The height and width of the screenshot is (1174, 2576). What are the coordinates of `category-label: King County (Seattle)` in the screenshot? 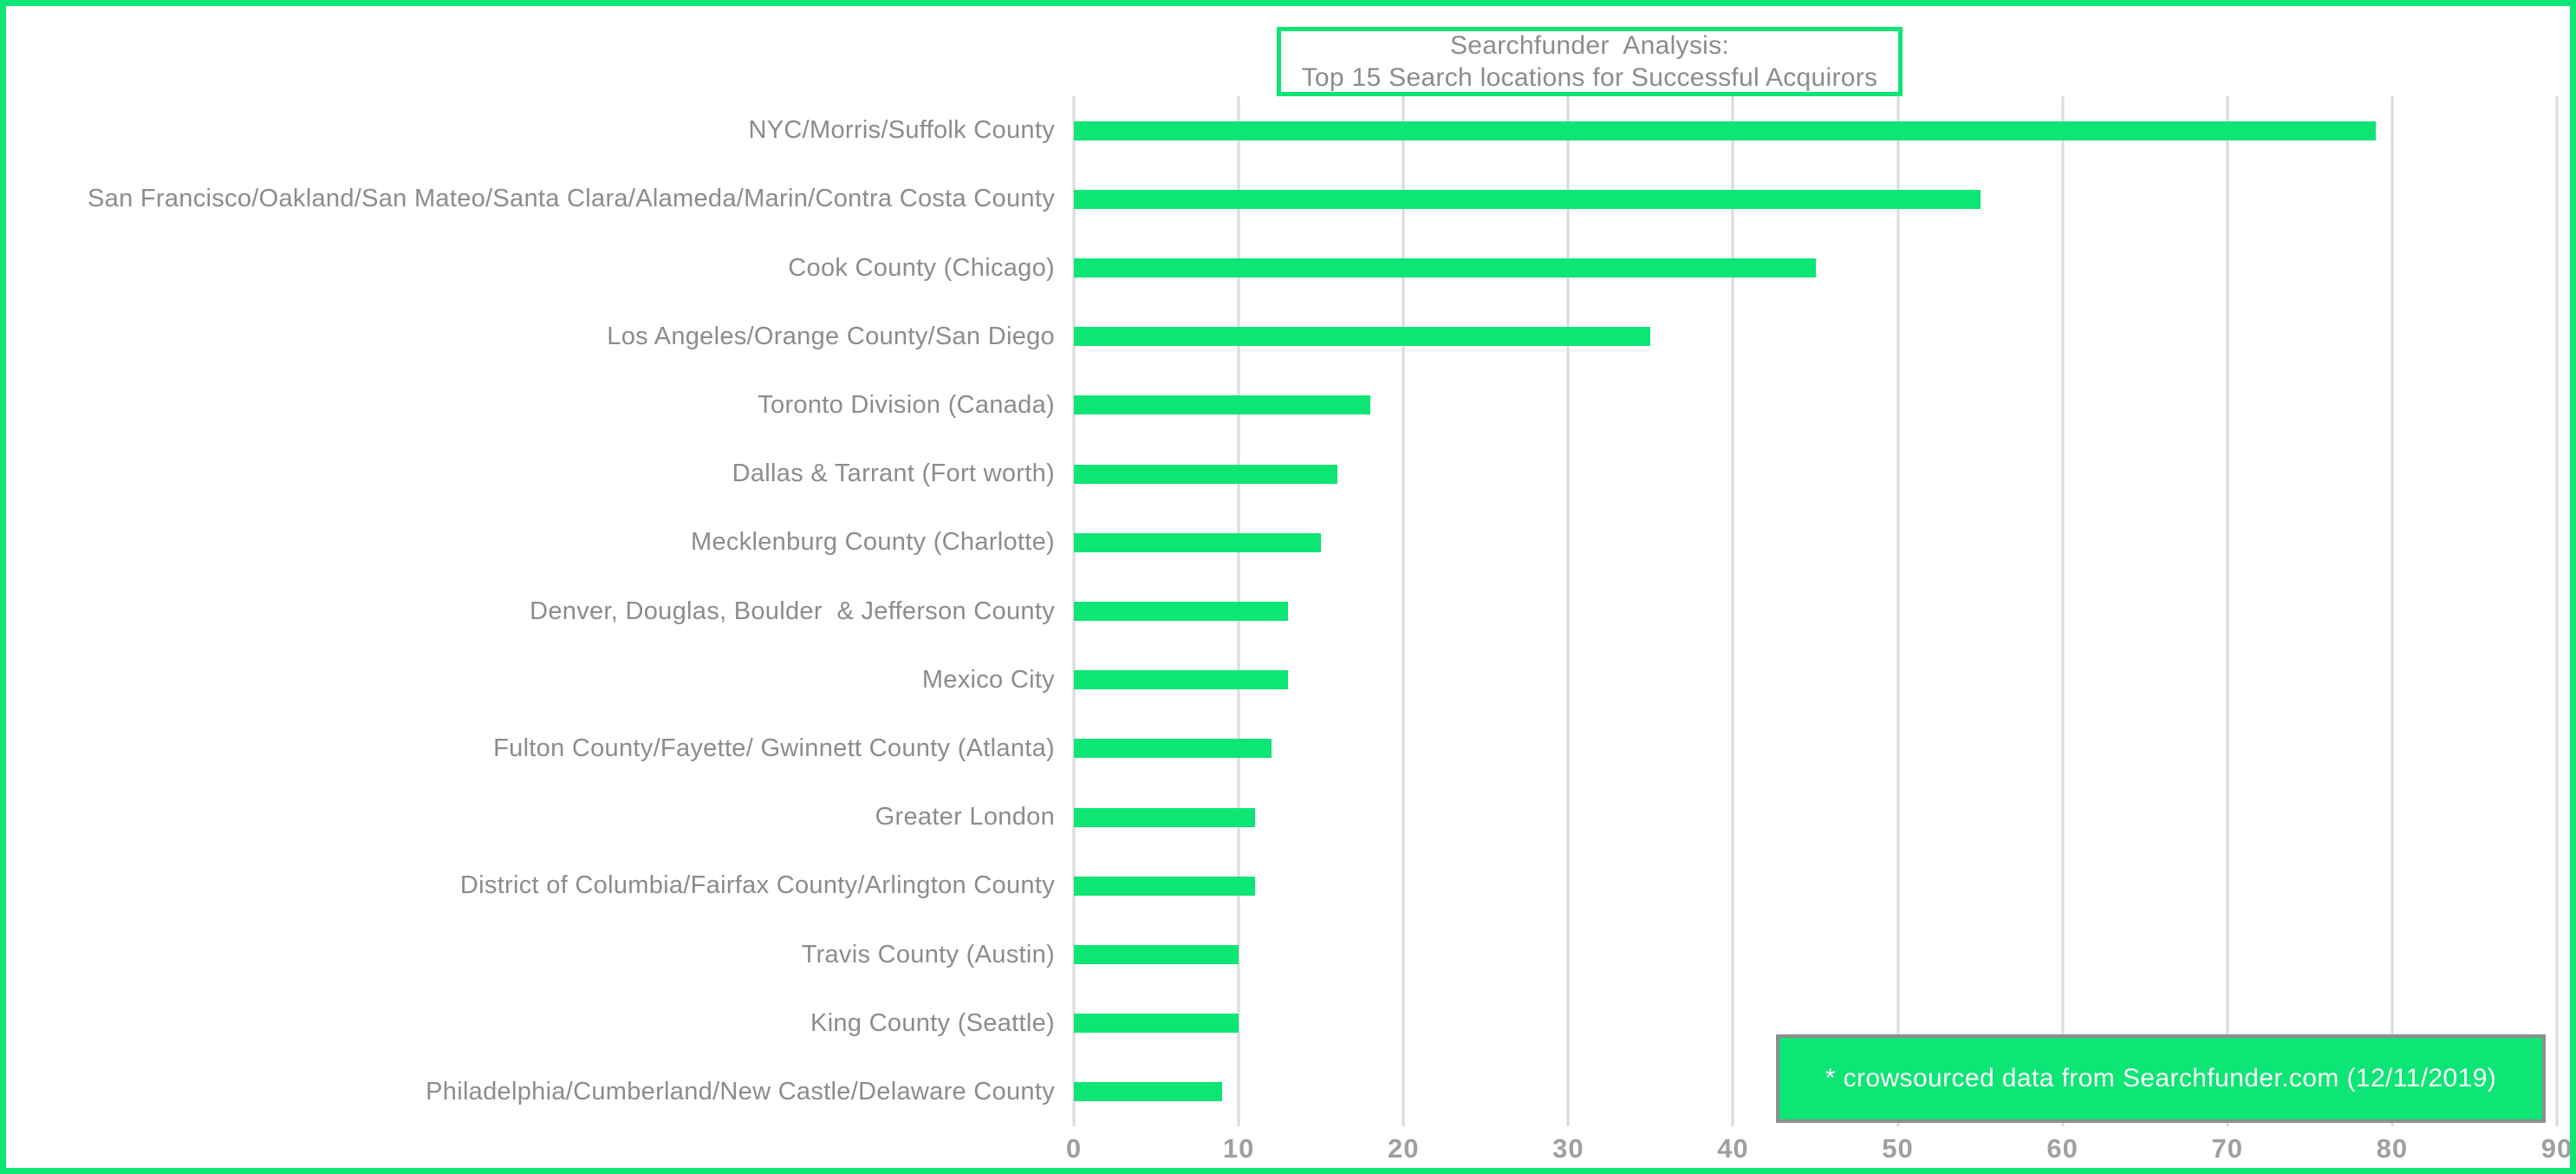 It's located at (932, 1022).